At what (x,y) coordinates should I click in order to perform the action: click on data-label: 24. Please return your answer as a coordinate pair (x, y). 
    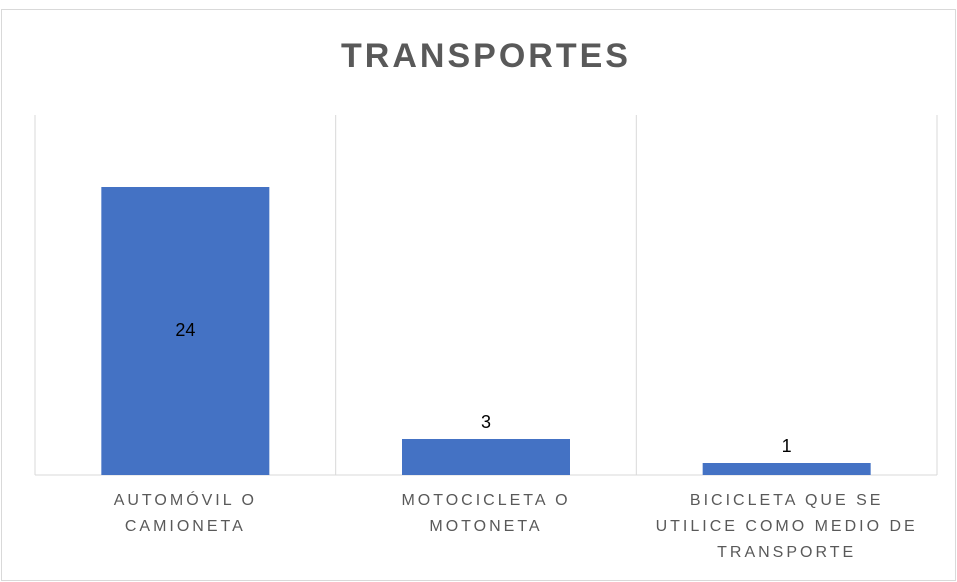
    Looking at the image, I should click on (185, 330).